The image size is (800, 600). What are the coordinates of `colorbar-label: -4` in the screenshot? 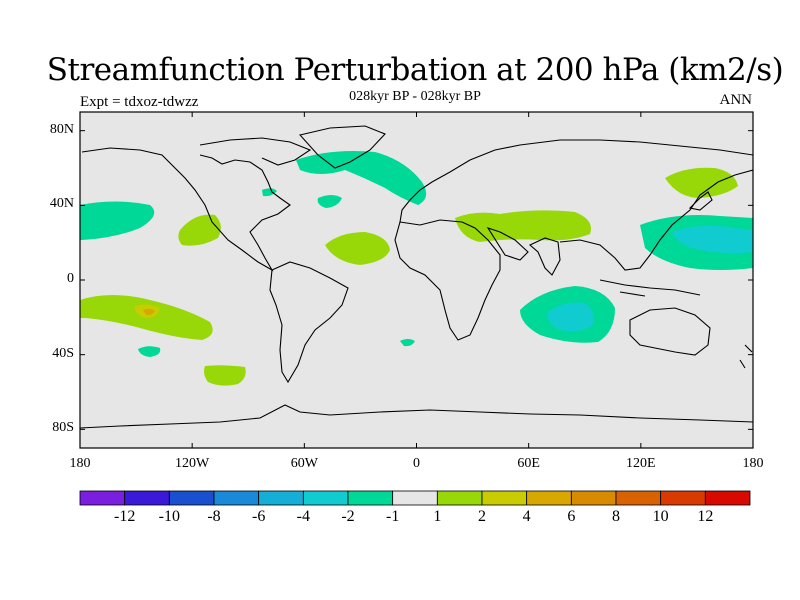 It's located at (303, 516).